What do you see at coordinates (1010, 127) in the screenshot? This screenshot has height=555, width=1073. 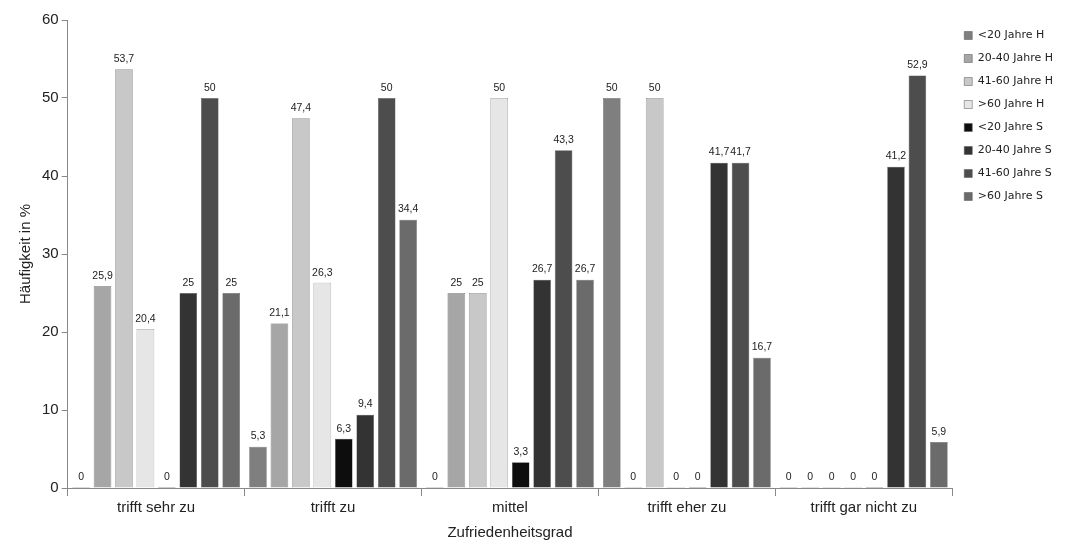 I see `legend-label: <20 Jahre S` at bounding box center [1010, 127].